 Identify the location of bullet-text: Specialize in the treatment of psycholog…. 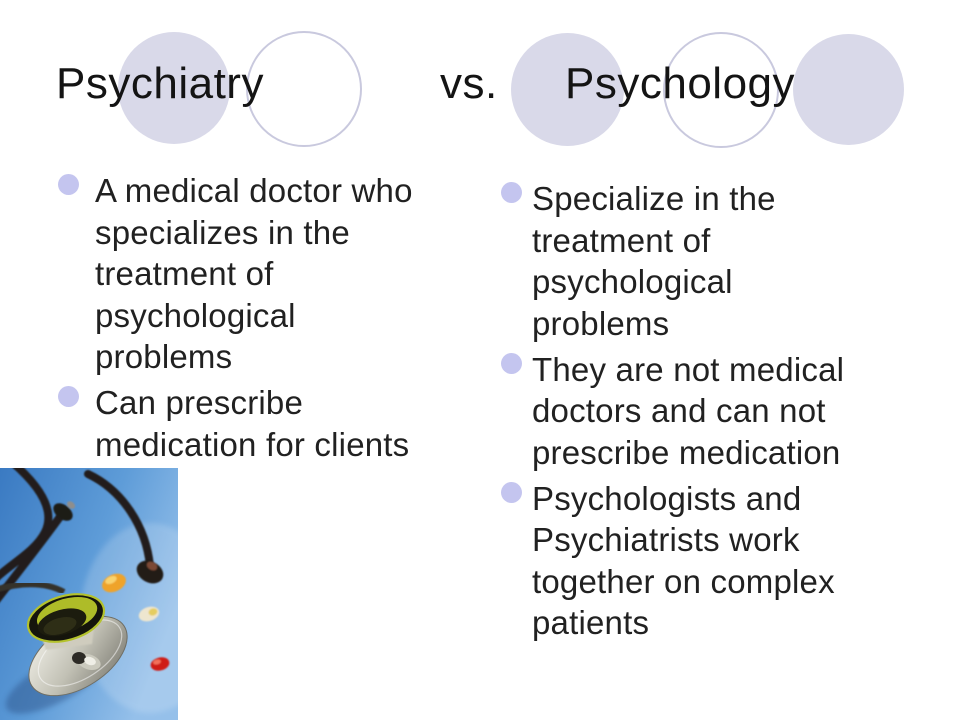
(654, 261).